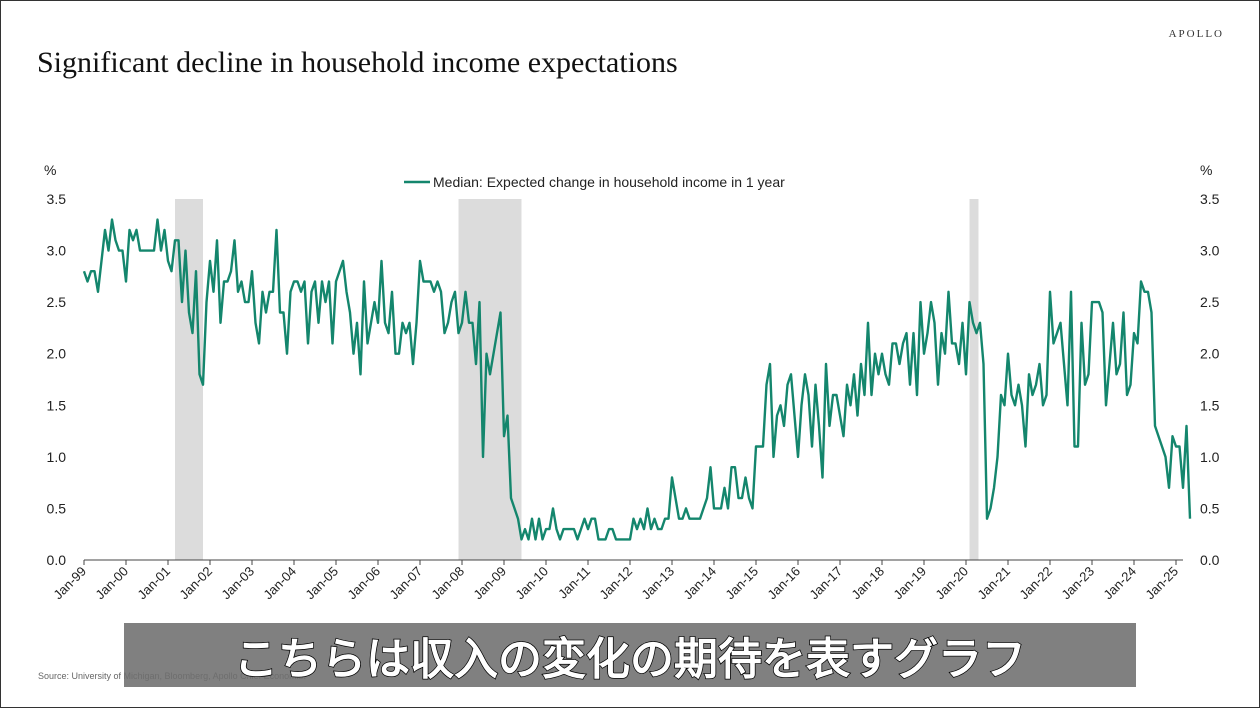 The image size is (1260, 708). I want to click on x-tick-label: Jan-12, so click(615, 583).